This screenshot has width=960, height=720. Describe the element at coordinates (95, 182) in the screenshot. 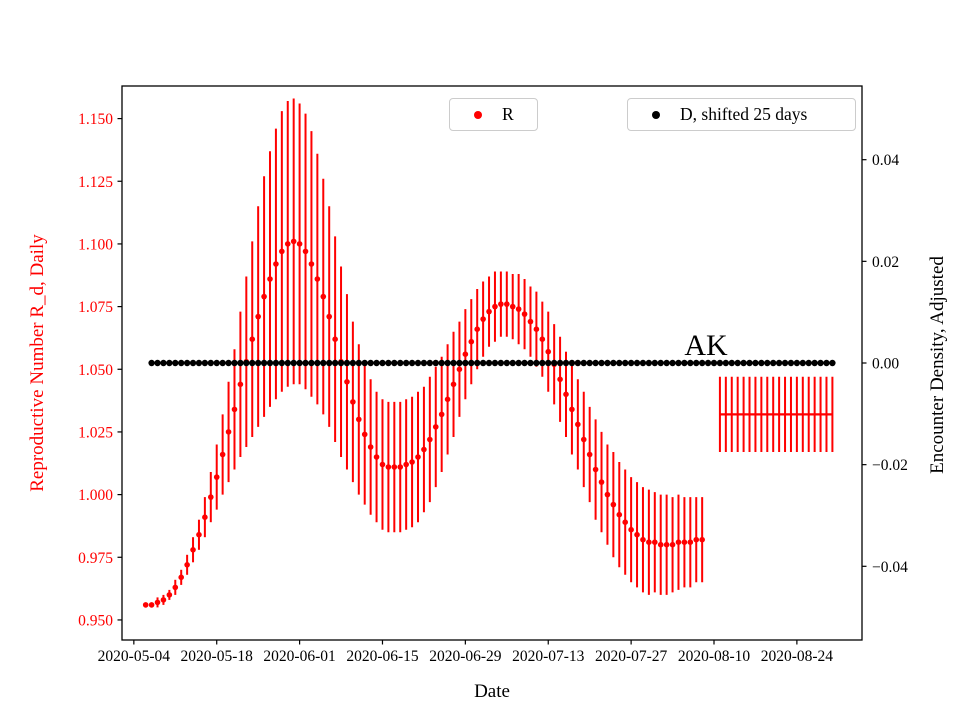

I see `y-tick-label-left: 1.125` at that location.